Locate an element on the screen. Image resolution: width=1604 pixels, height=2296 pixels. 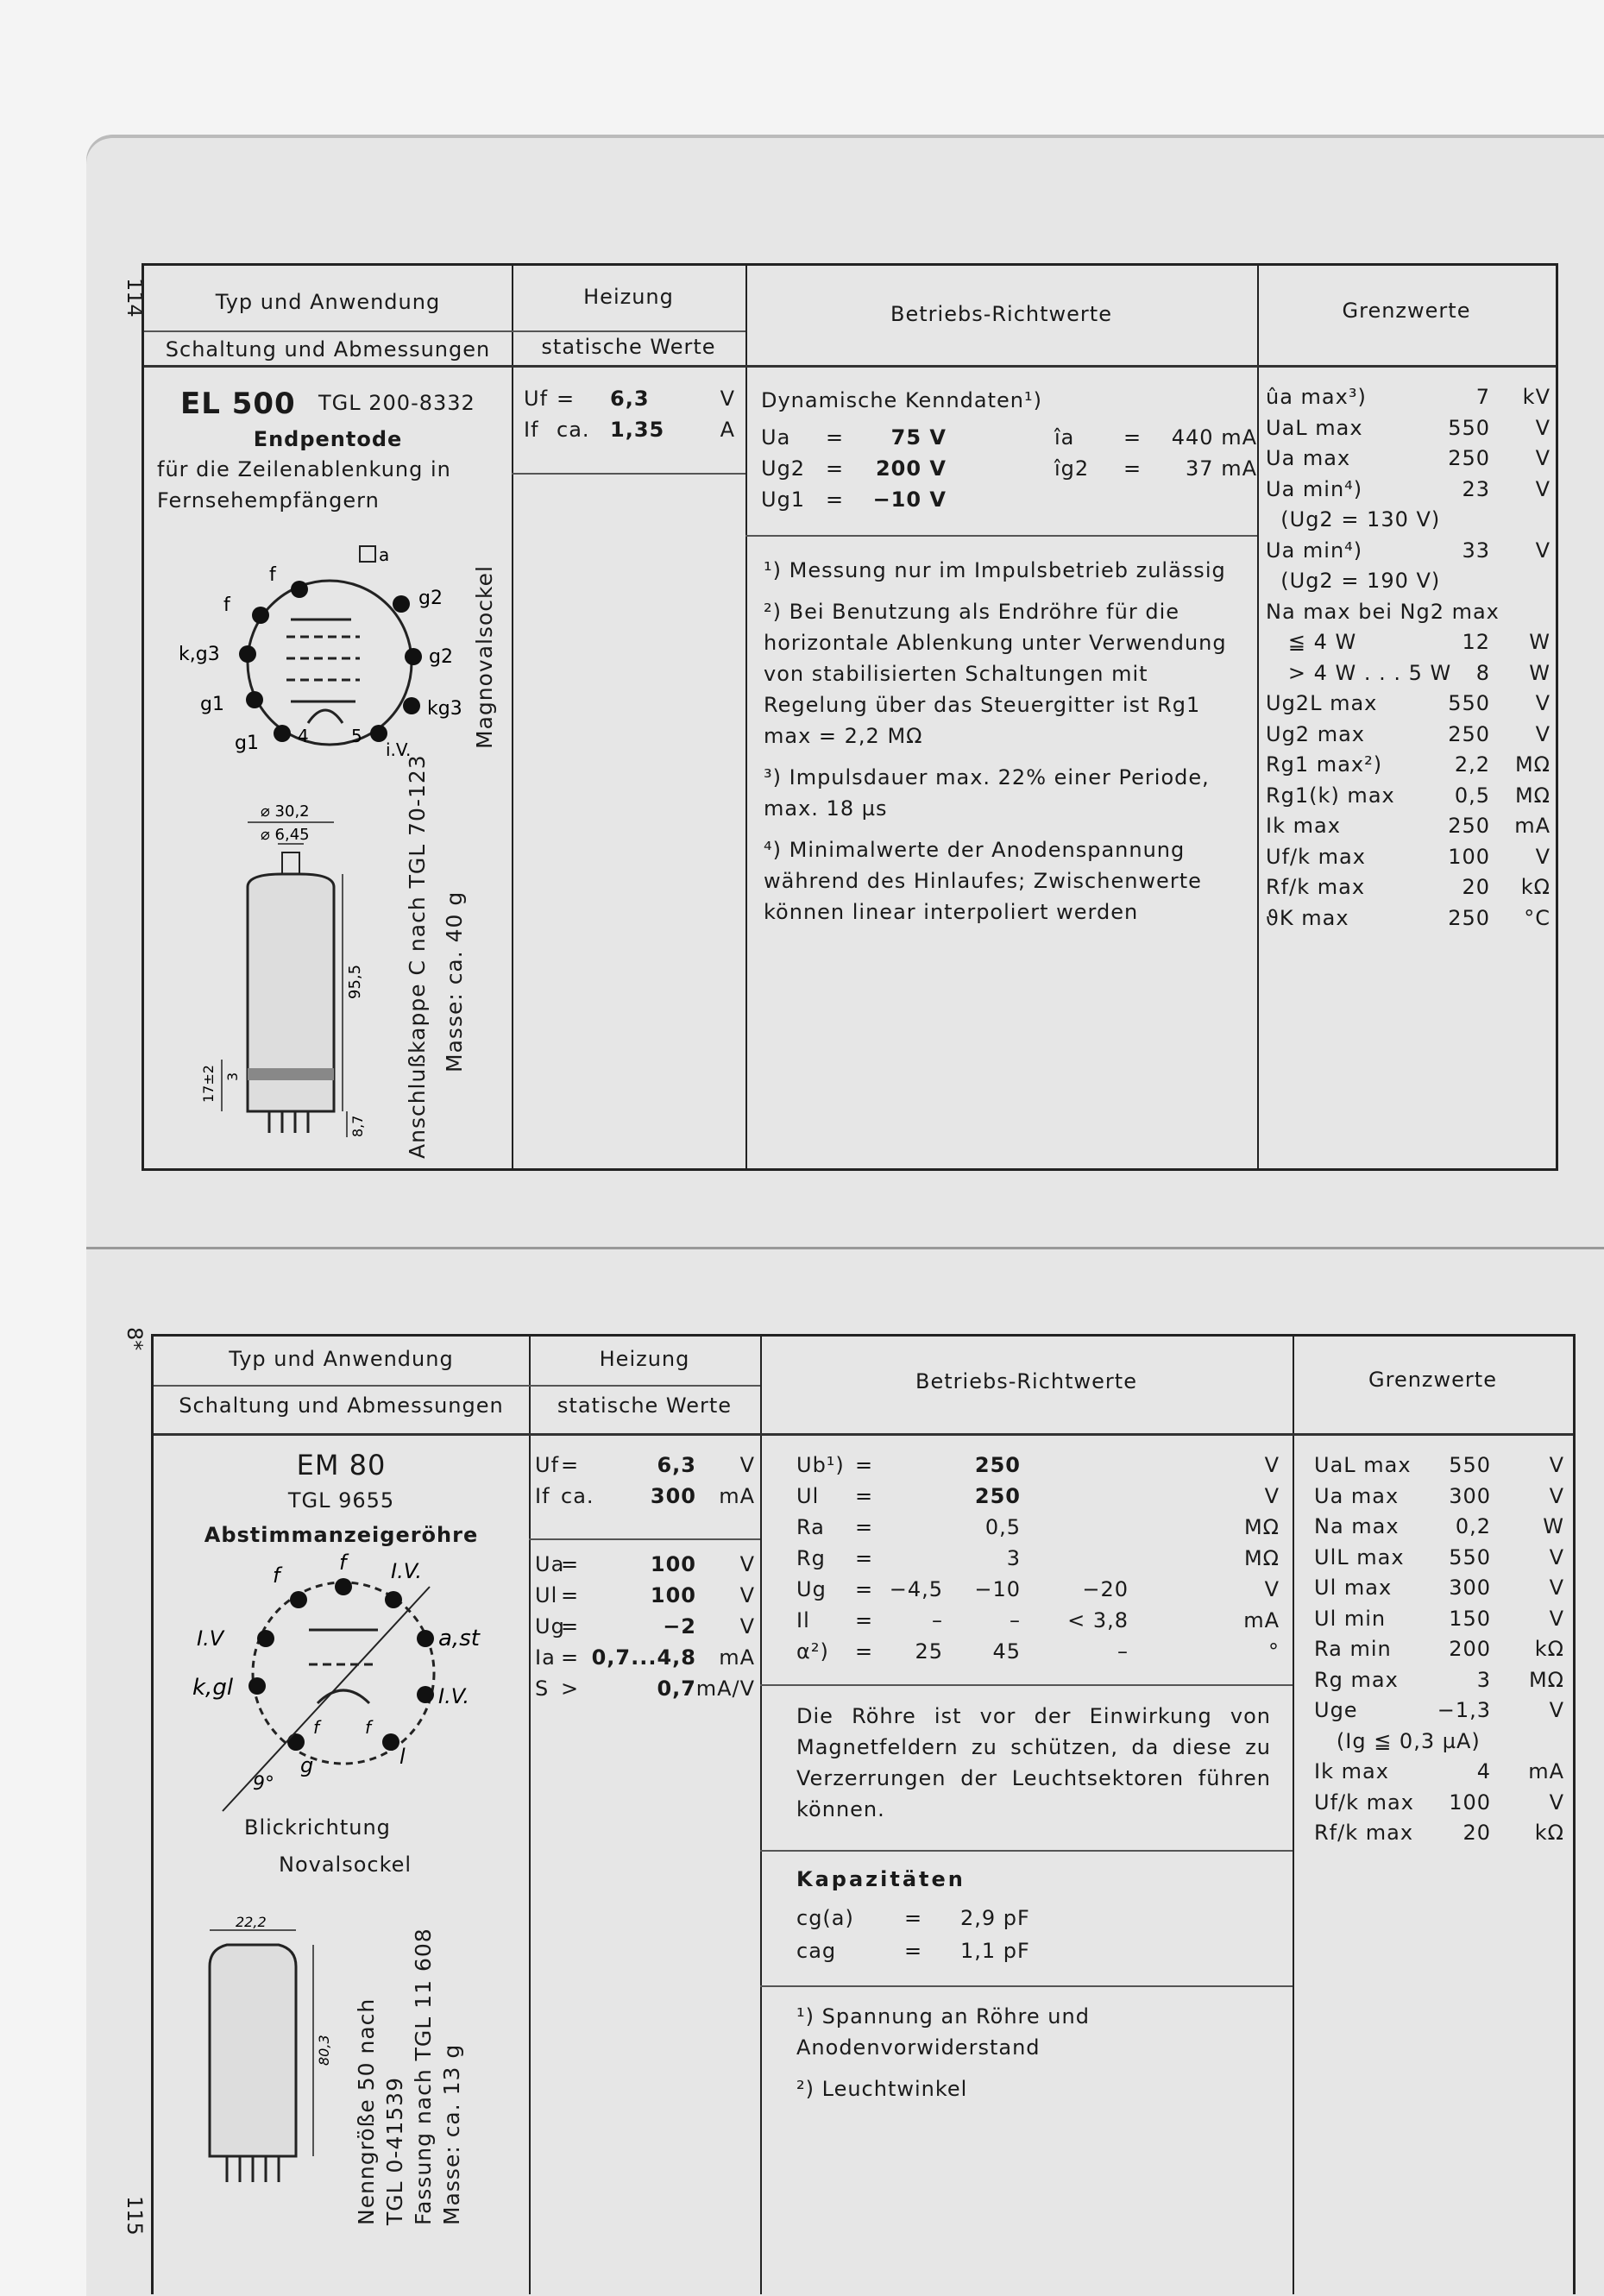
limit-row: ϑK max 250 °C is located at coordinates (1408, 921).